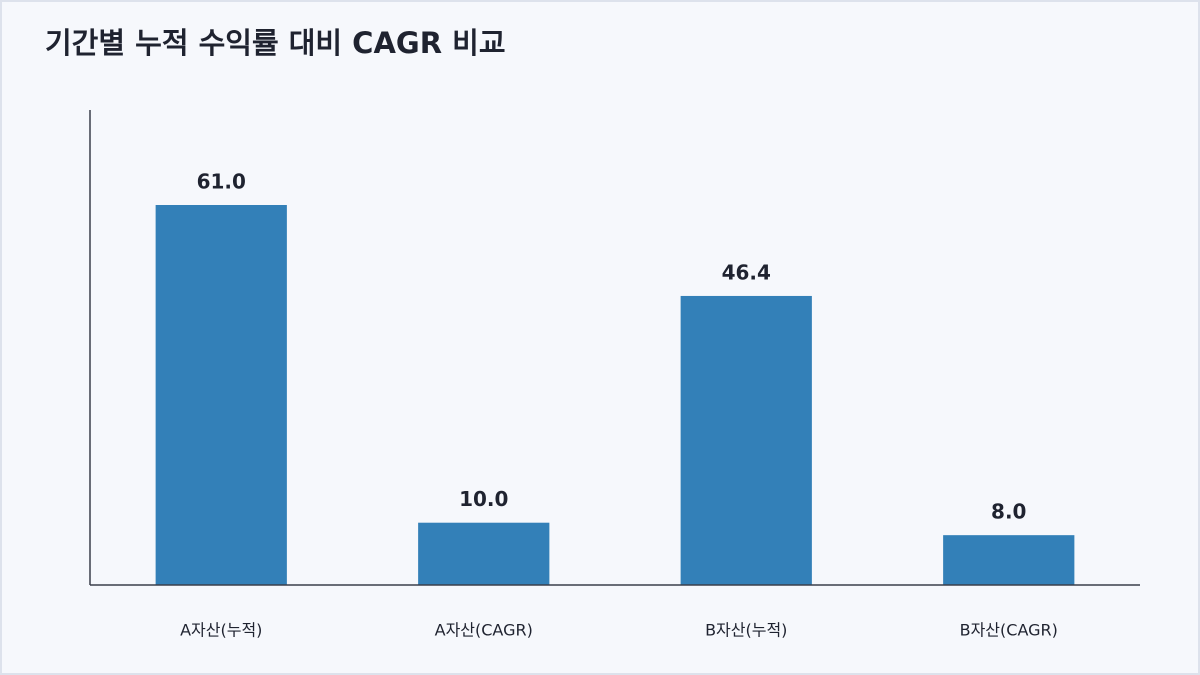 Image resolution: width=1200 pixels, height=675 pixels. I want to click on x-tick-label: B자산(CAGR), so click(1009, 630).